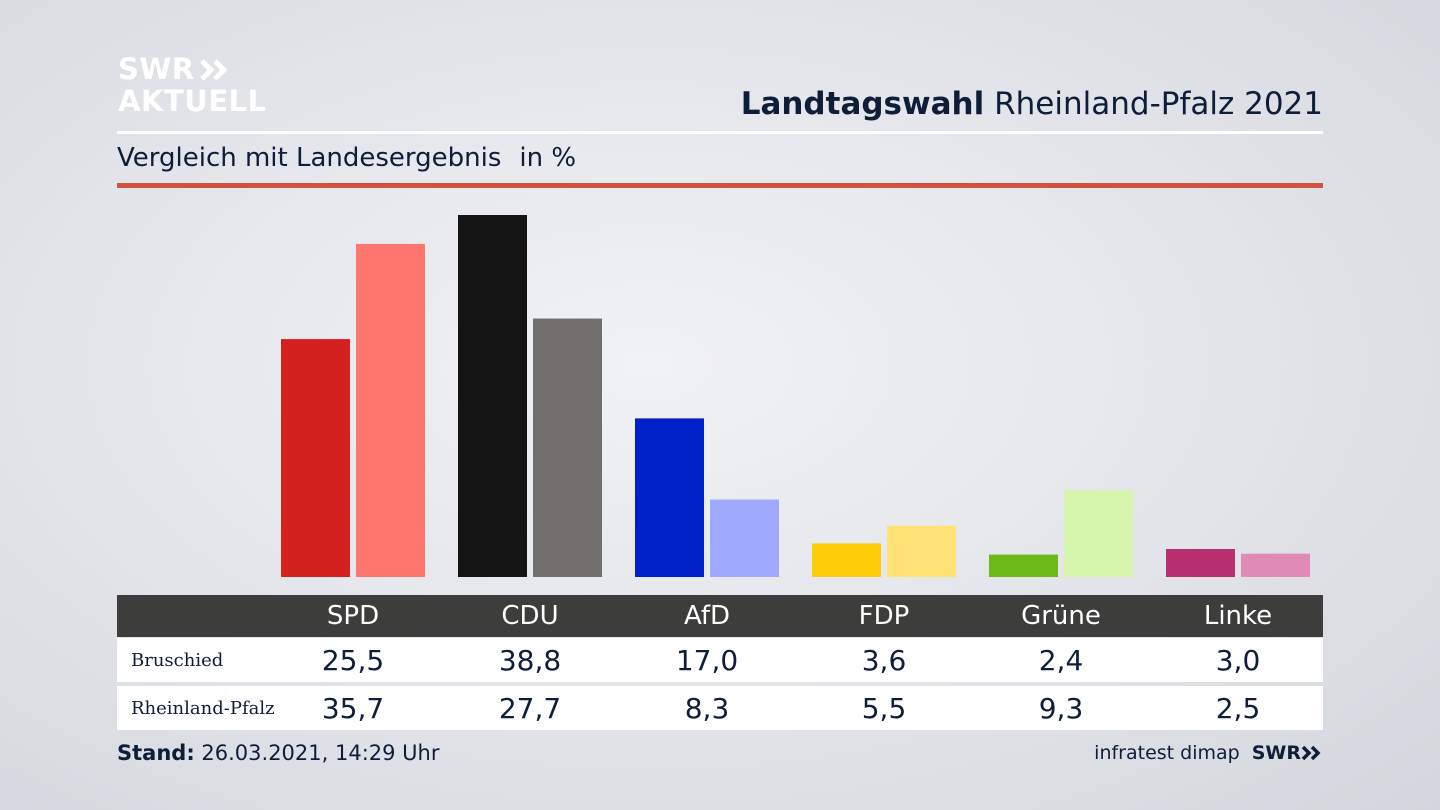  Describe the element at coordinates (1061, 708) in the screenshot. I see `table-cell: 9,3` at that location.